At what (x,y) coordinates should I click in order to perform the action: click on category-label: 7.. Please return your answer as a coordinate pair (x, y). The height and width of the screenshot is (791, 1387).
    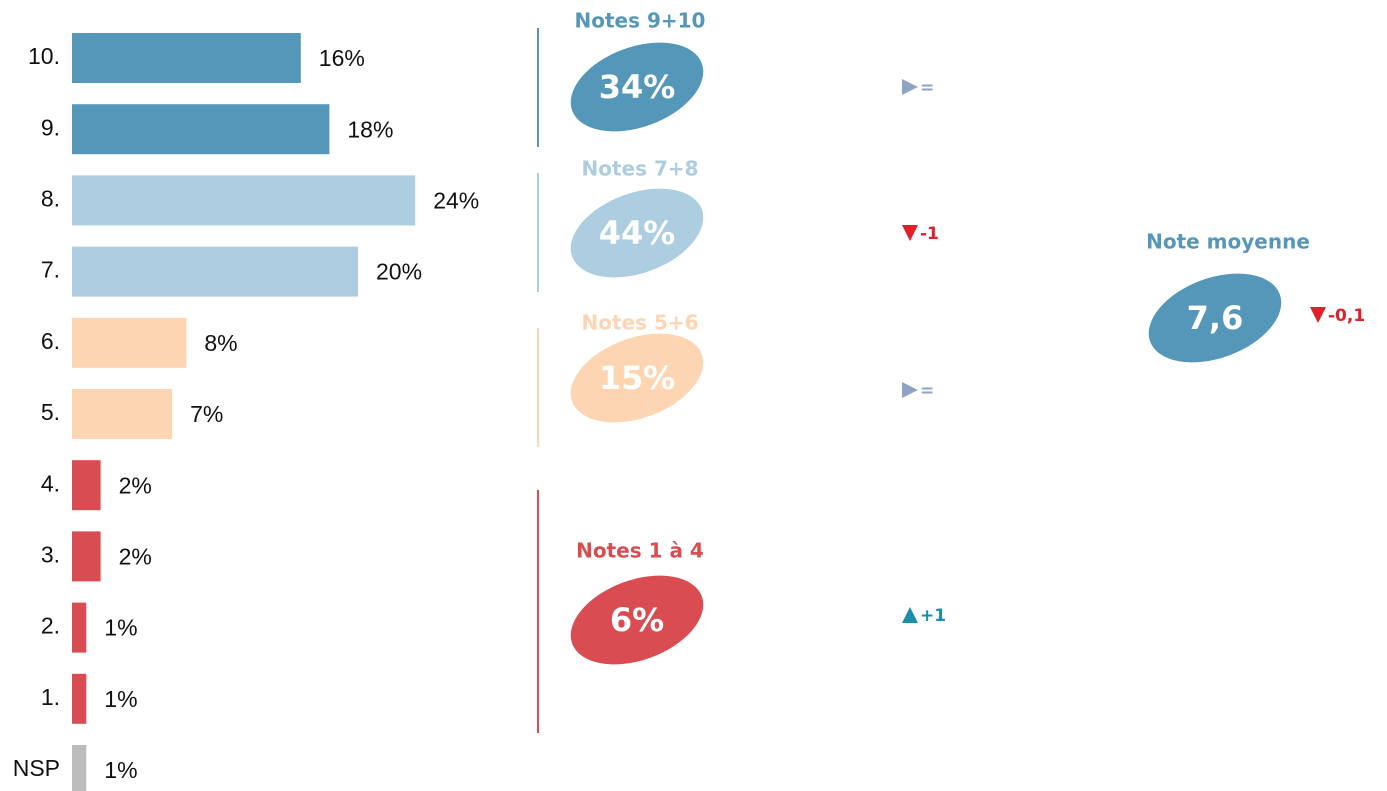
    Looking at the image, I should click on (50, 270).